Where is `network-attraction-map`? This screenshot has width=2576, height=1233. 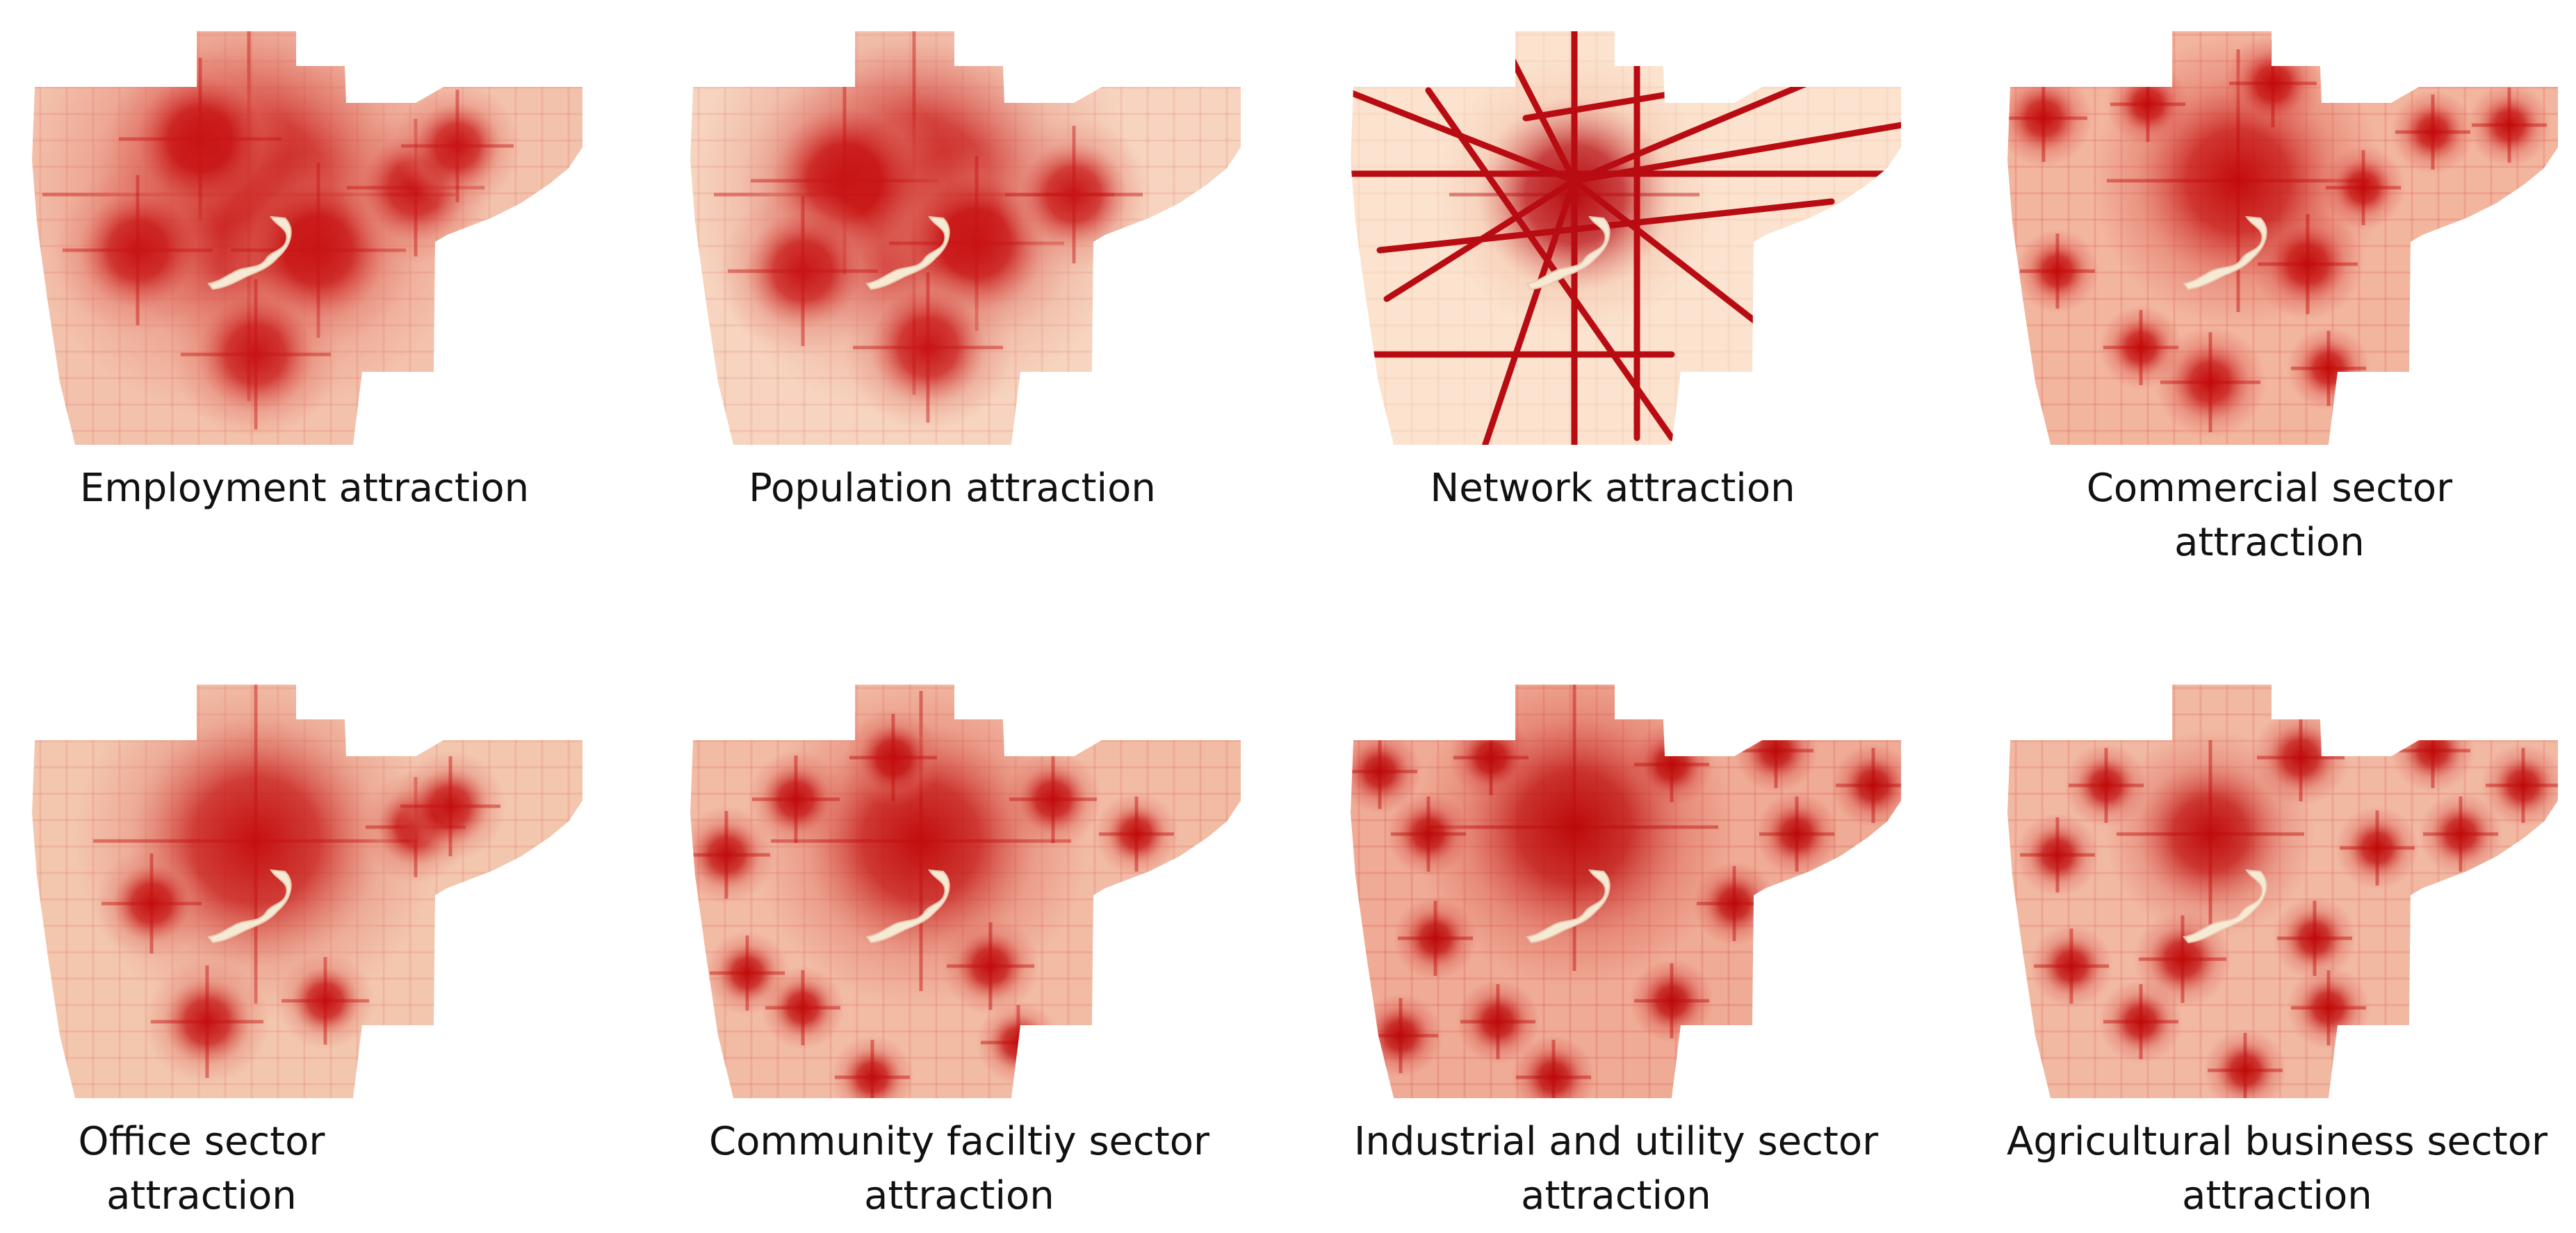
network-attraction-map is located at coordinates (1626, 238).